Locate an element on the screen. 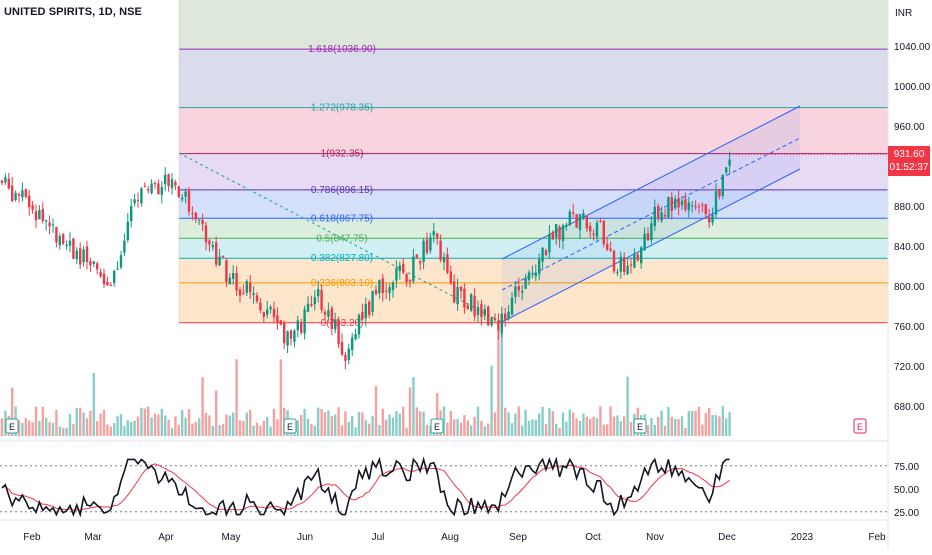  price-axis-tick: 720.00 is located at coordinates (909, 367).